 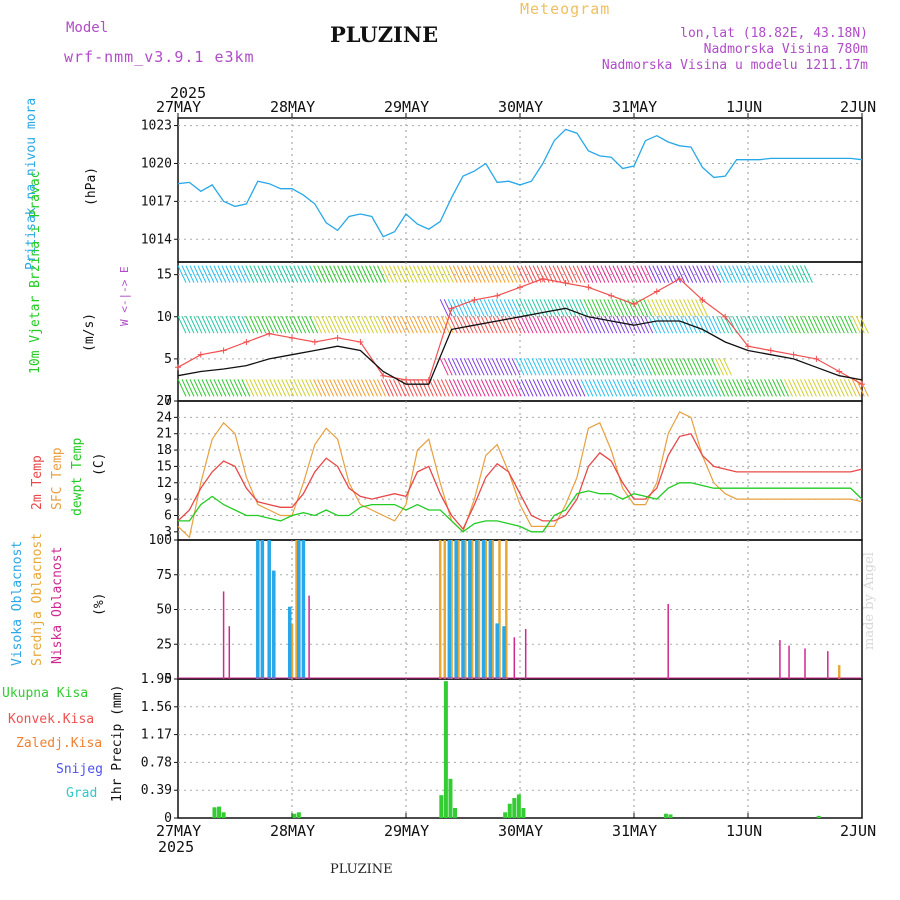 I want to click on date-tick-label: 30MAY, so click(x=521, y=107).